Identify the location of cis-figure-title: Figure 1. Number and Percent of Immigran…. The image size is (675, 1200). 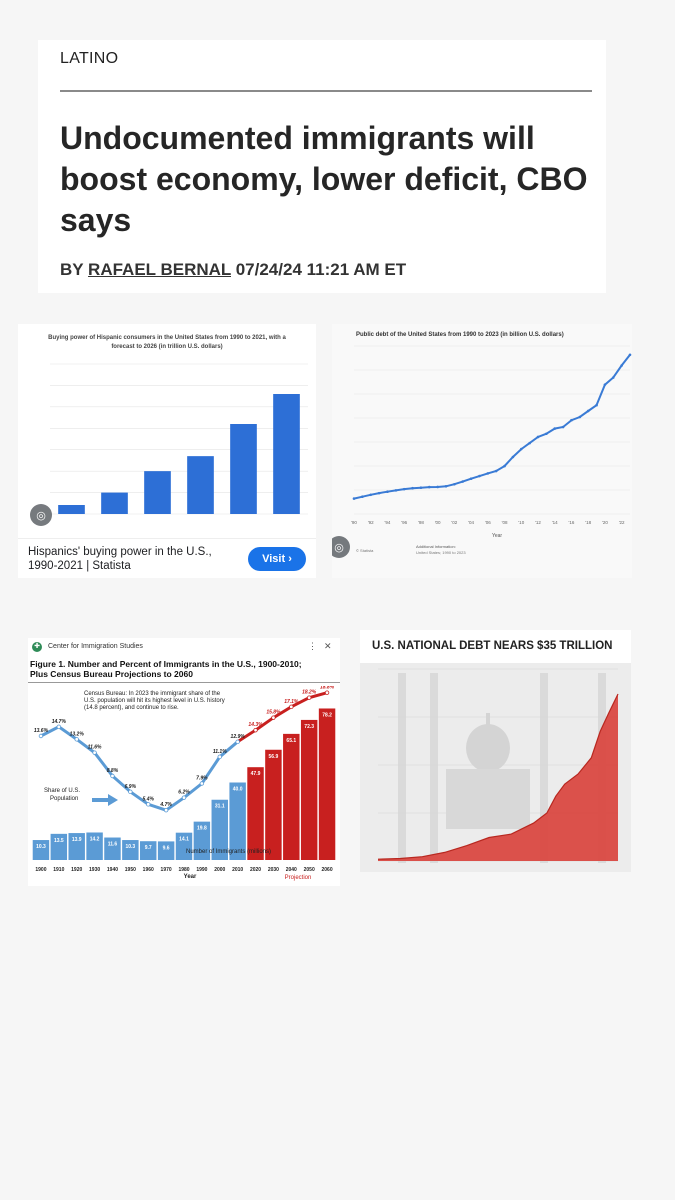
(166, 669).